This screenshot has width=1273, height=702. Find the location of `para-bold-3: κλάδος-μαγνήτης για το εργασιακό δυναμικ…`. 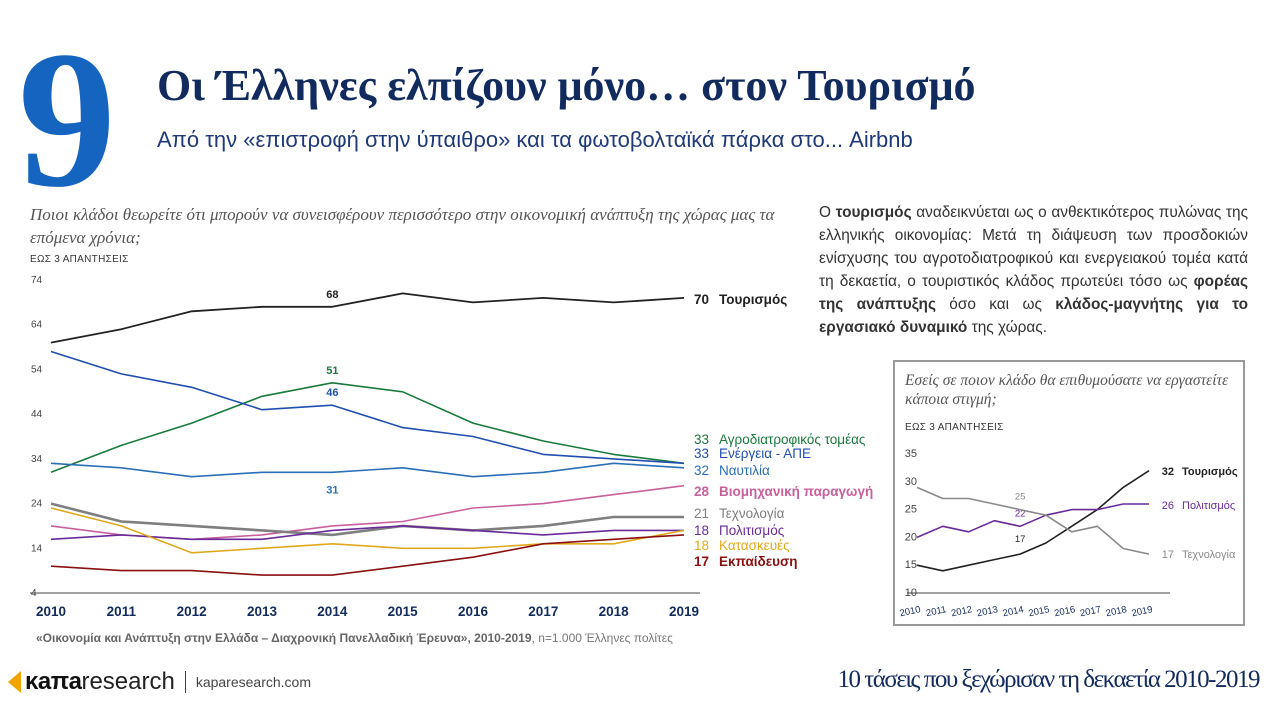

para-bold-3: κλάδος-μαγνήτης για το εργασιακό δυναμικ… is located at coordinates (1033, 316).